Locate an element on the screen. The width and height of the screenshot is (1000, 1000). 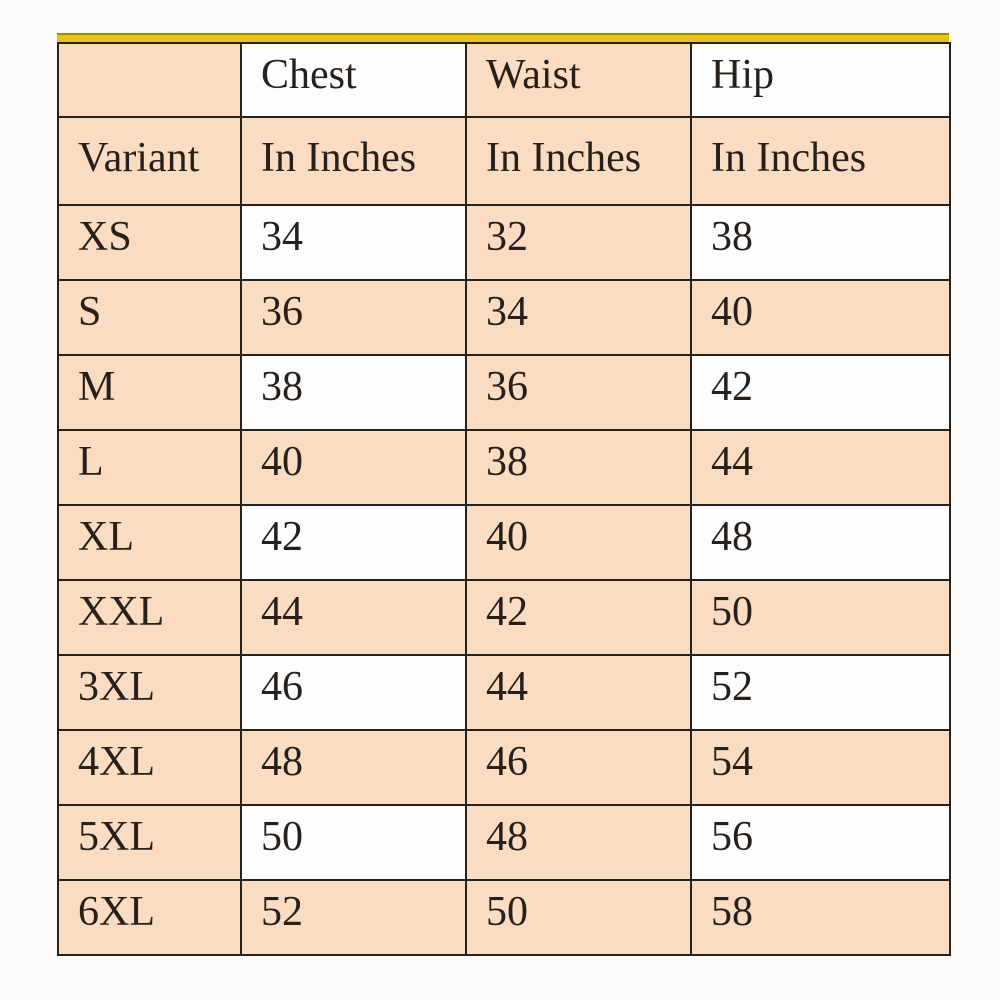
table-row-xs: XS 34 32 38 is located at coordinates (504, 242).